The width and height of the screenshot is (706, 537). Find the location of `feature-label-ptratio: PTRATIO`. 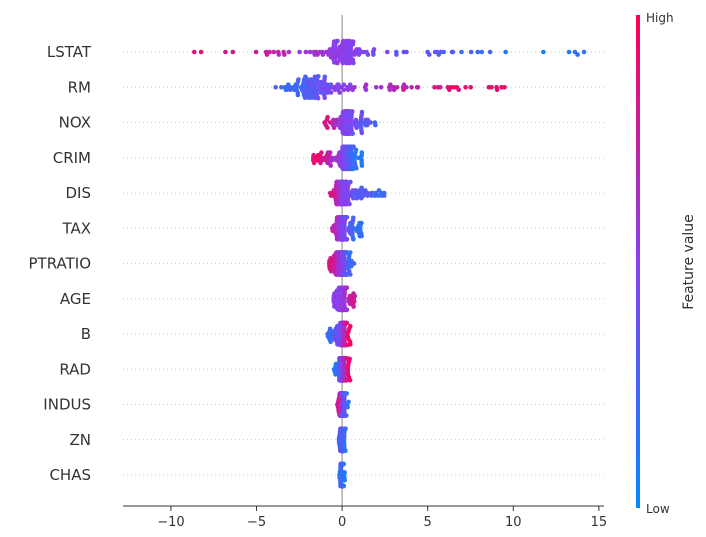

feature-label-ptratio: PTRATIO is located at coordinates (59, 264).